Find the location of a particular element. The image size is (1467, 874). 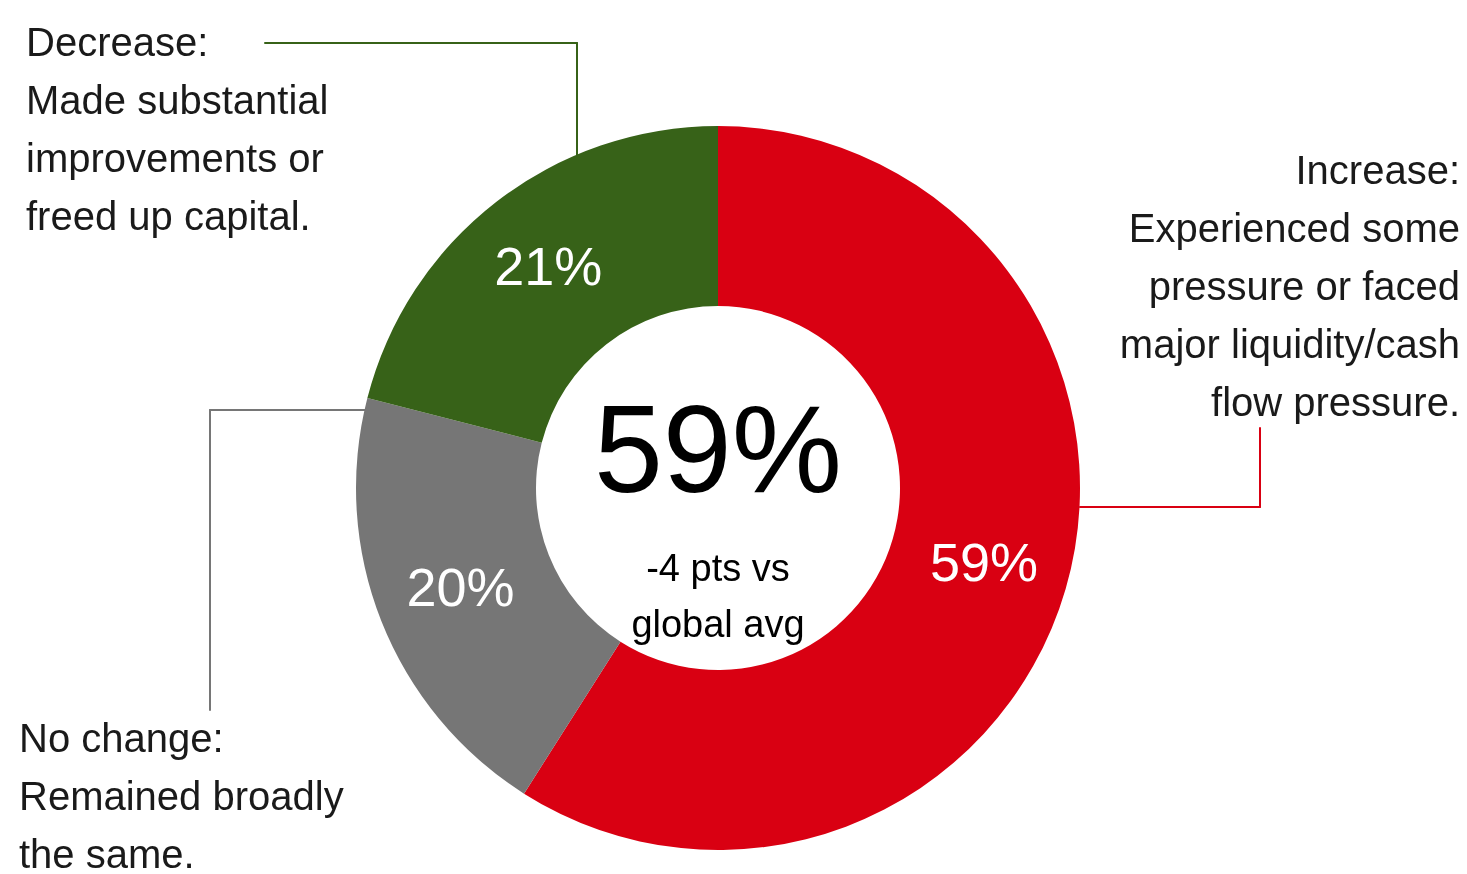

data-label: 59% is located at coordinates (984, 562).